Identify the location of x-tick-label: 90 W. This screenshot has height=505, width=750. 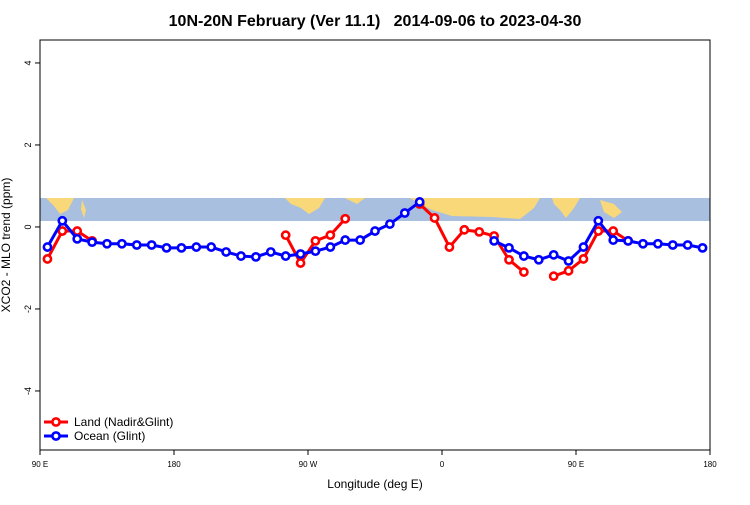
(308, 464).